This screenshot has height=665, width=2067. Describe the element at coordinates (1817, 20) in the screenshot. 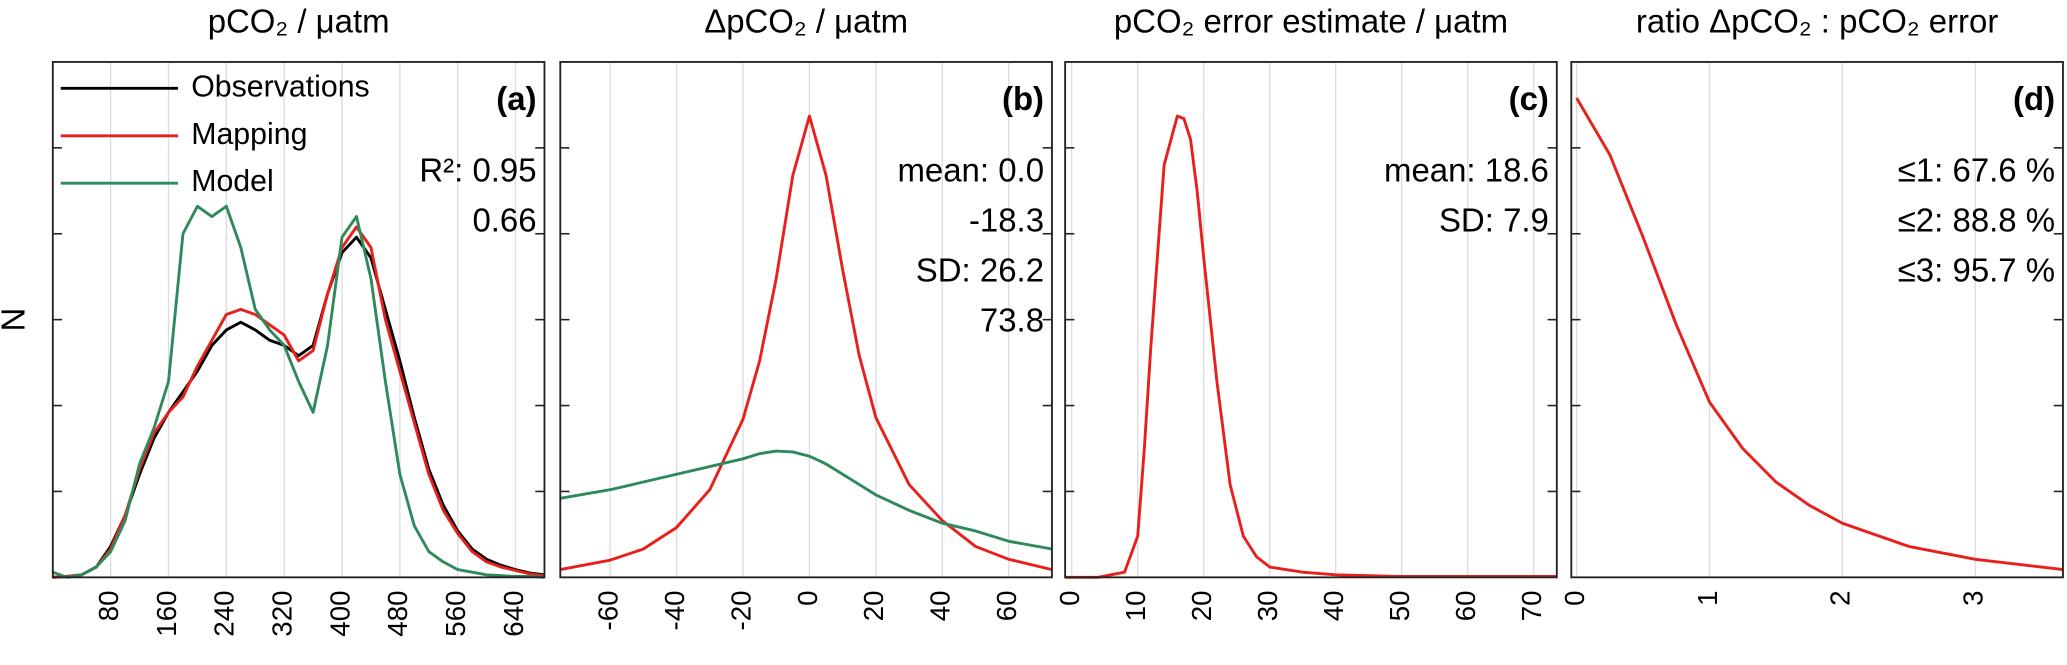

I see `panel-title: ratio ΔpCO₂ : pCO₂ error` at that location.